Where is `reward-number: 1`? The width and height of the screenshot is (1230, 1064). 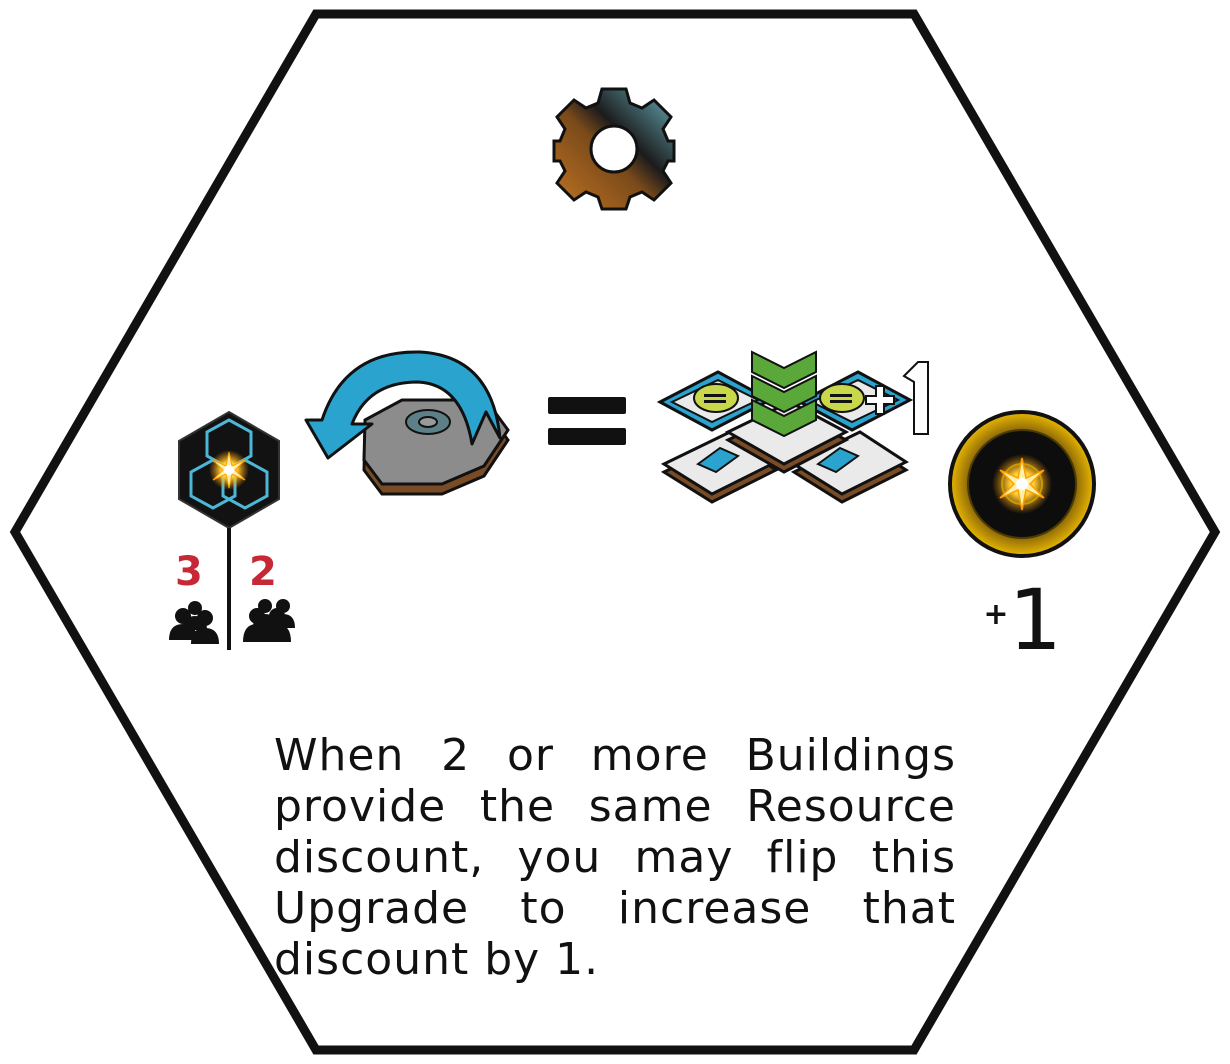
reward-number: 1 is located at coordinates (1035, 620).